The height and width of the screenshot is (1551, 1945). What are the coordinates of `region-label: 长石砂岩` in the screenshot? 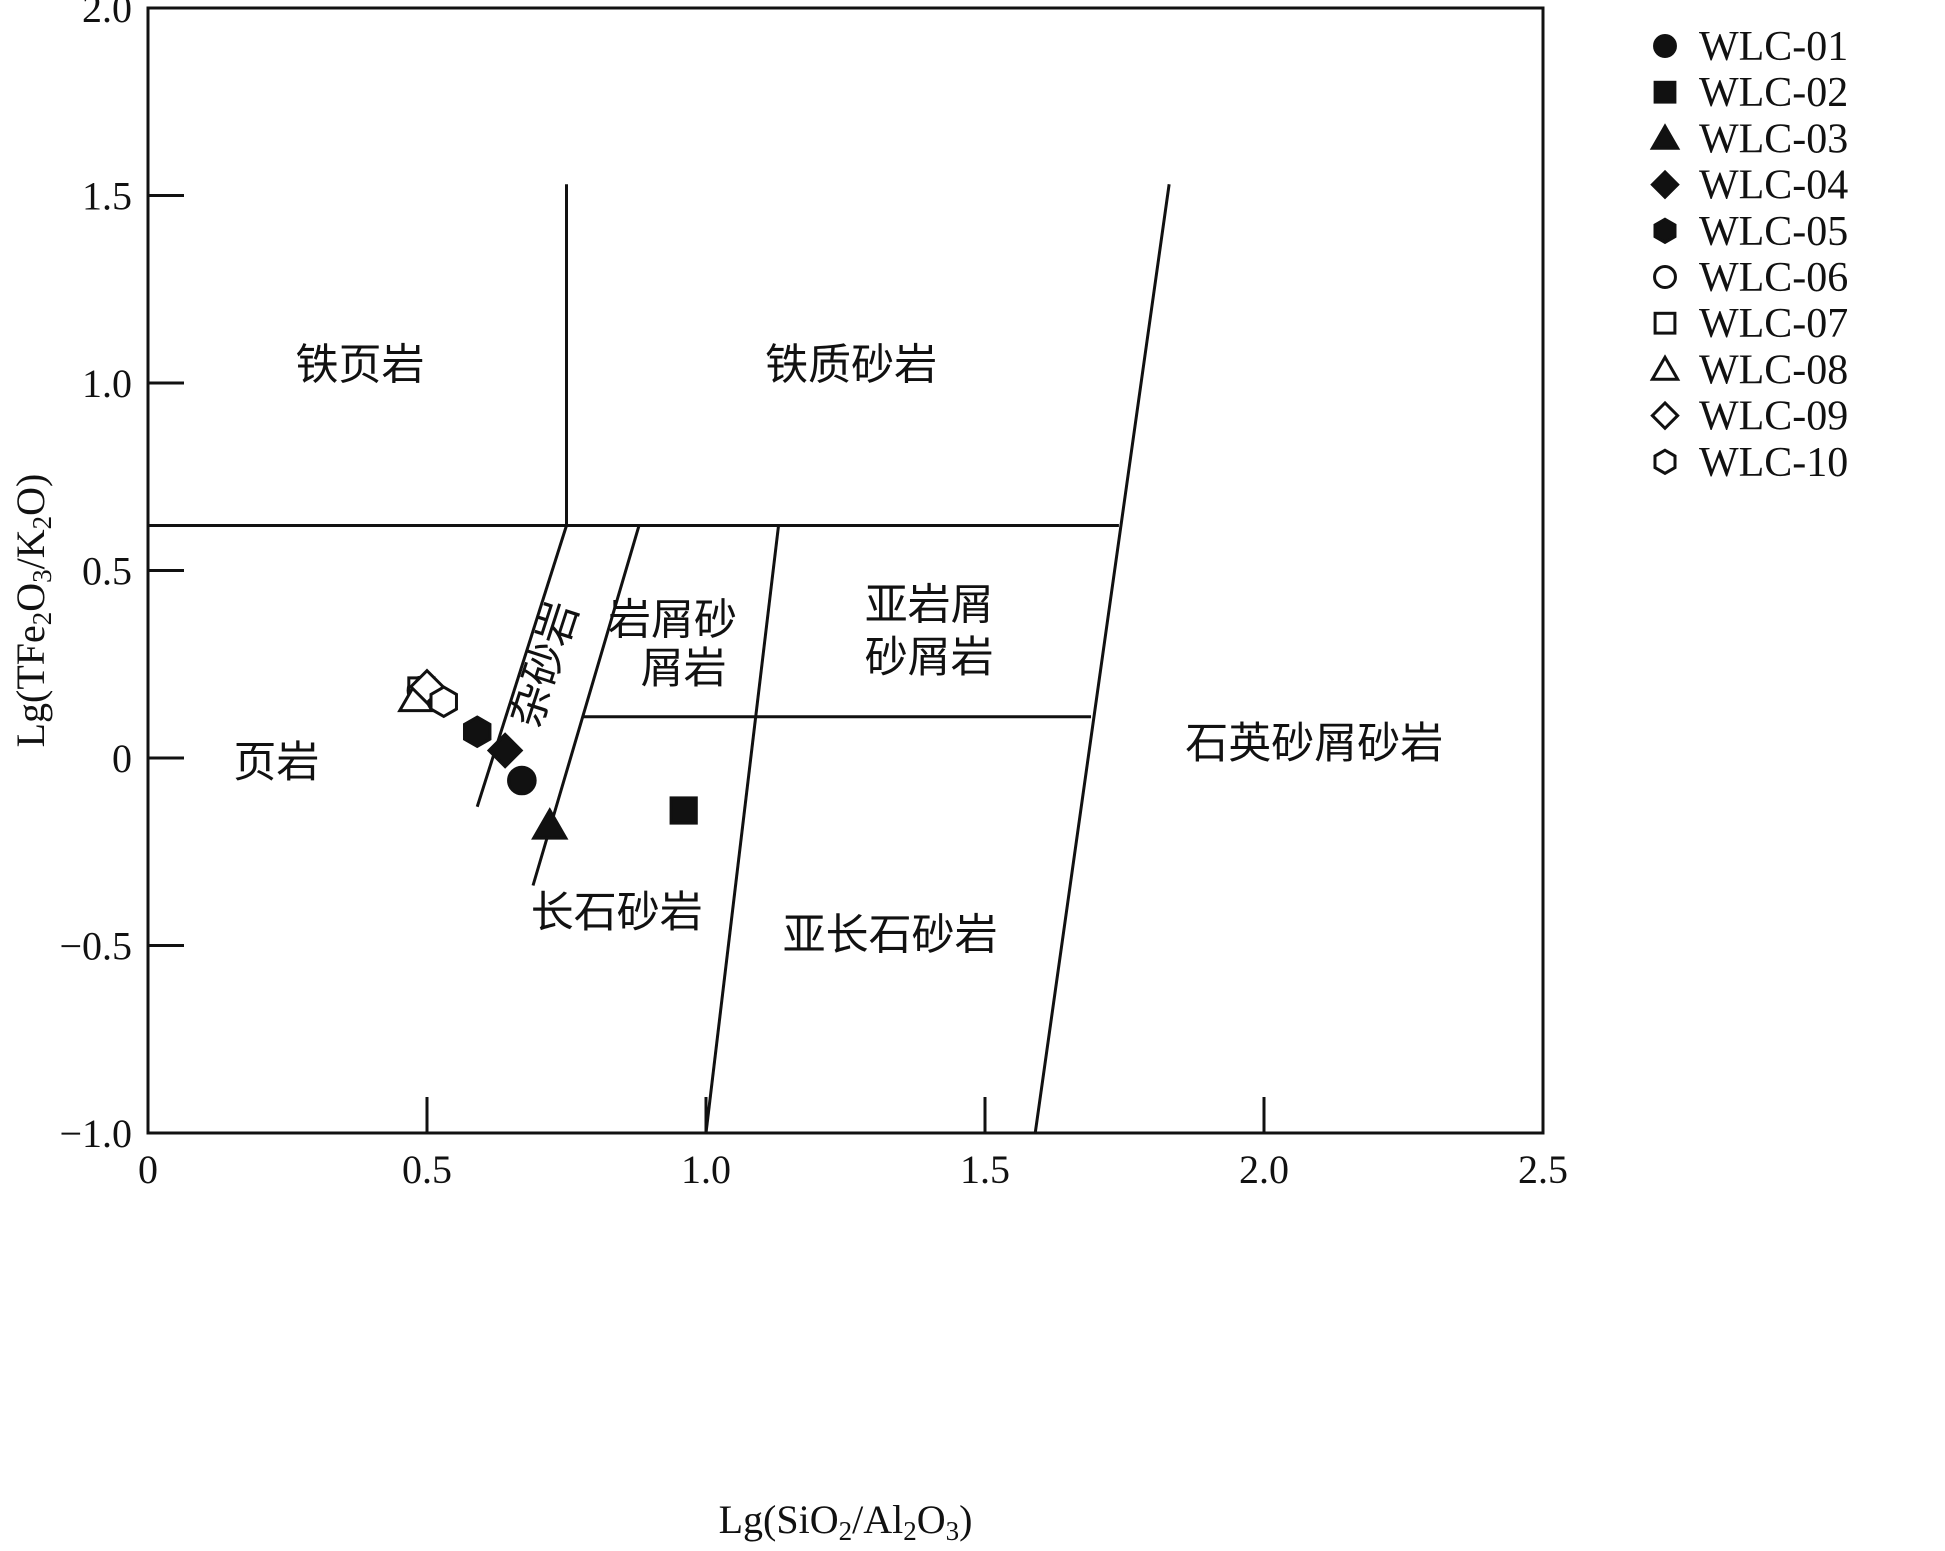 It's located at (617, 913).